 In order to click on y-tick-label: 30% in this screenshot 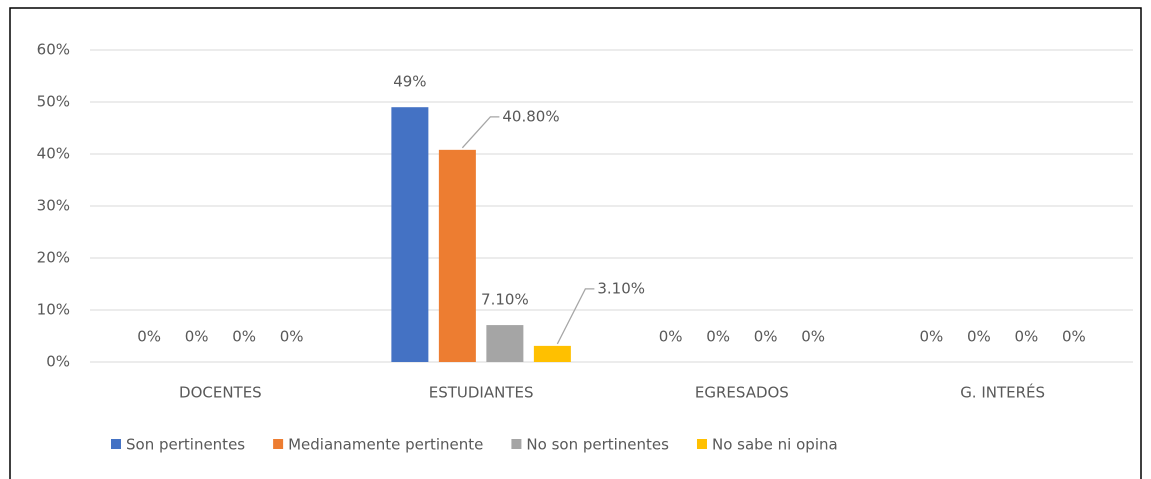, I will do `click(53, 206)`.